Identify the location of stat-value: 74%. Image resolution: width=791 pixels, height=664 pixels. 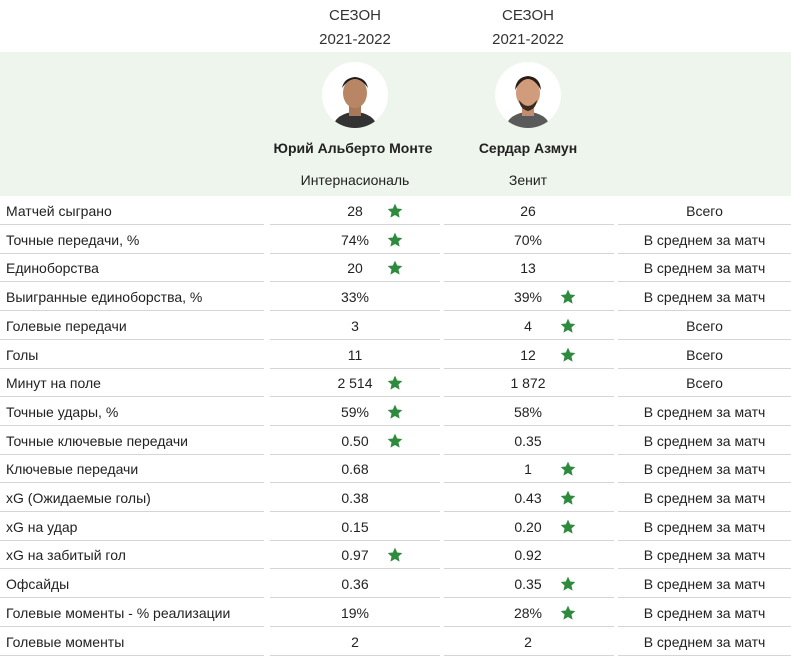
(355, 239).